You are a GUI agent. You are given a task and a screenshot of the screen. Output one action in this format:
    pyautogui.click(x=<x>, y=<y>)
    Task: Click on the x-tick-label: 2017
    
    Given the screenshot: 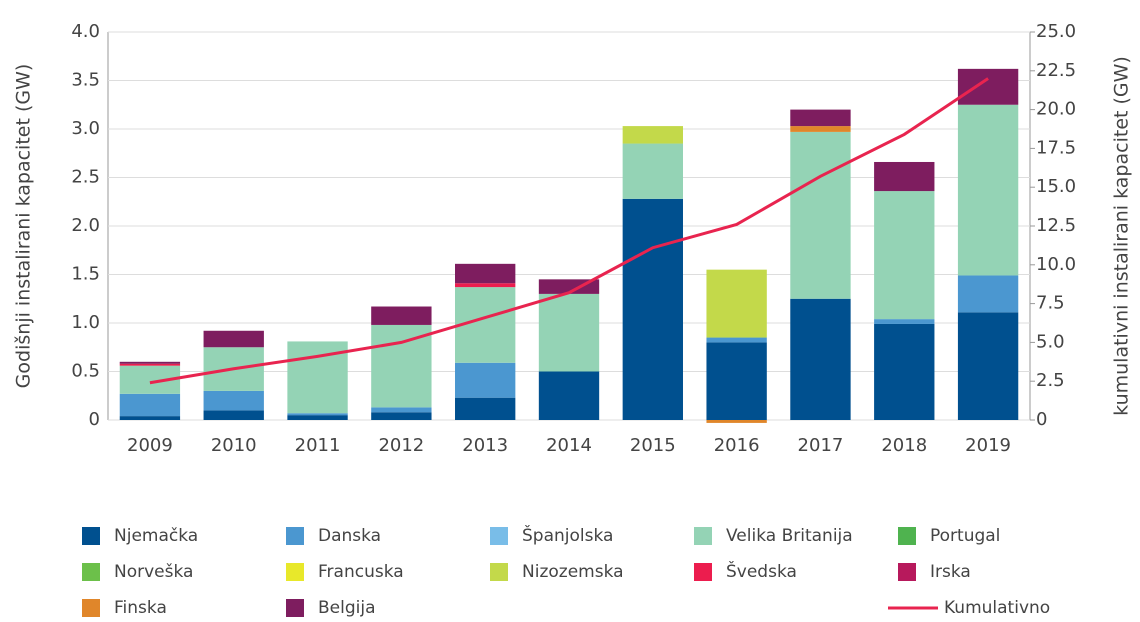 What is the action you would take?
    pyautogui.click(x=821, y=445)
    